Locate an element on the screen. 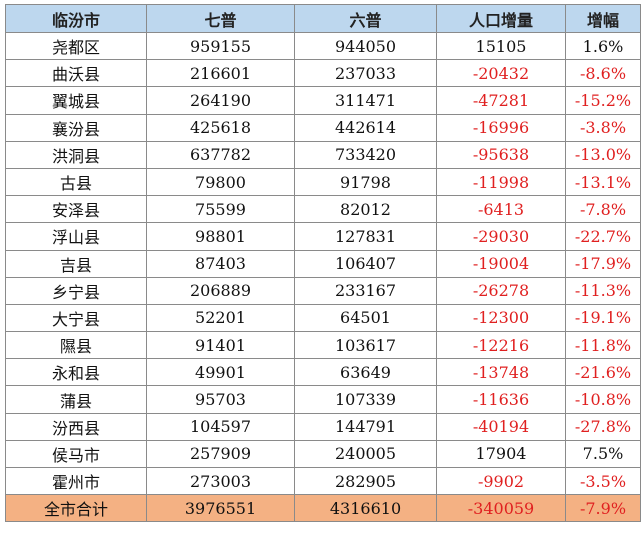 The height and width of the screenshot is (547, 641). district-name: 隰县 is located at coordinates (76, 345).